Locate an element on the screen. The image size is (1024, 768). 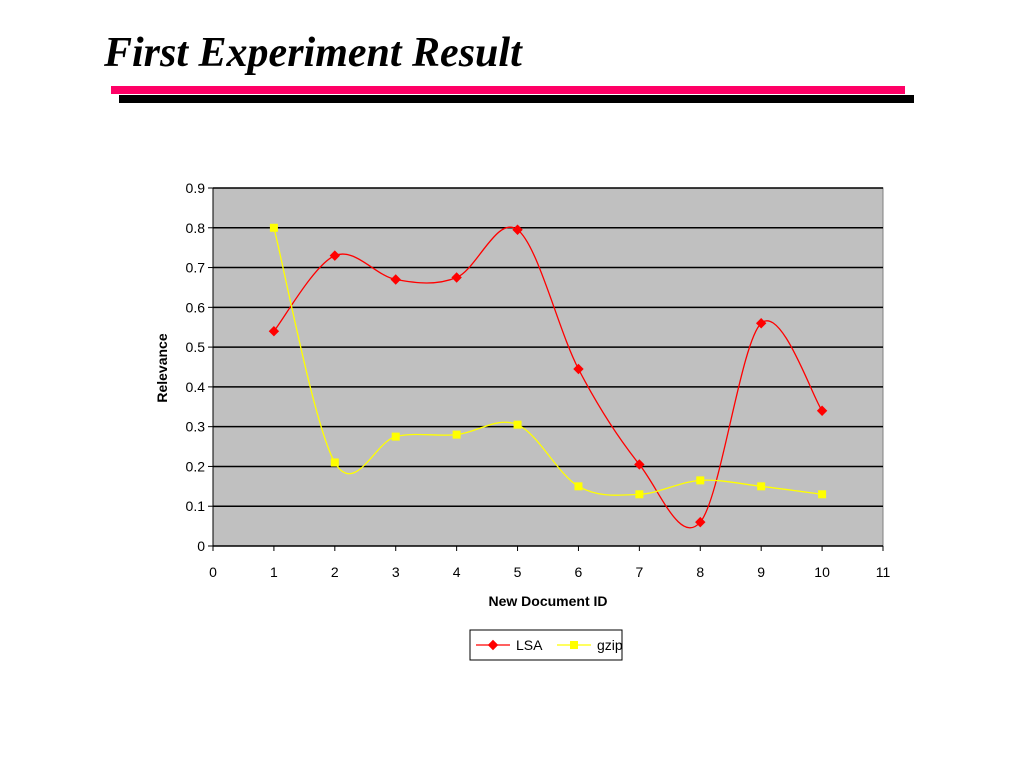
x-tick-label: 2 is located at coordinates (335, 572).